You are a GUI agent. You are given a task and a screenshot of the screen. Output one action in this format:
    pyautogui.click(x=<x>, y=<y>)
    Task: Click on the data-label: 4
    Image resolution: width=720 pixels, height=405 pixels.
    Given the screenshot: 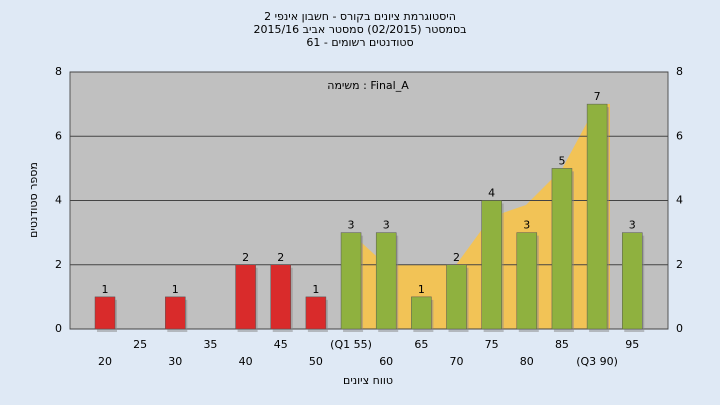 What is the action you would take?
    pyautogui.click(x=491, y=193)
    